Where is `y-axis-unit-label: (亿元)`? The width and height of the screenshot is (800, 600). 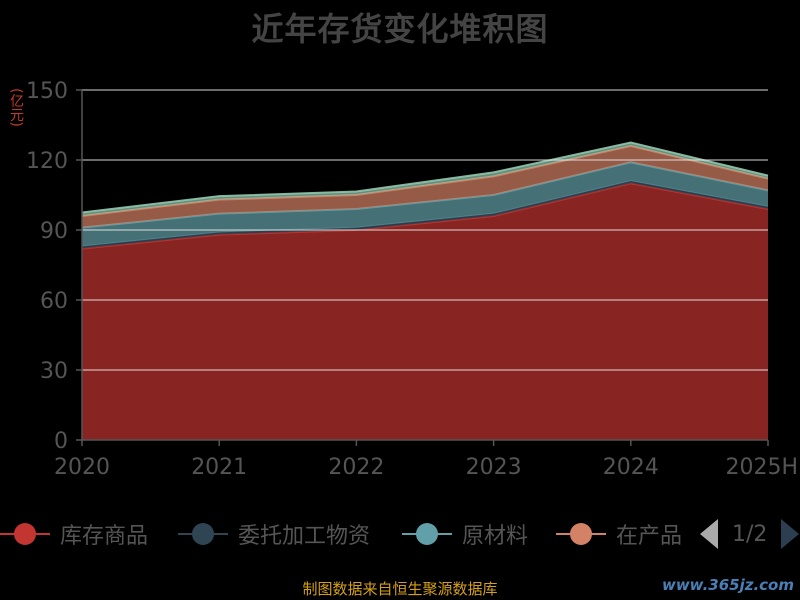
y-axis-unit-label: (亿元) is located at coordinates (16, 107).